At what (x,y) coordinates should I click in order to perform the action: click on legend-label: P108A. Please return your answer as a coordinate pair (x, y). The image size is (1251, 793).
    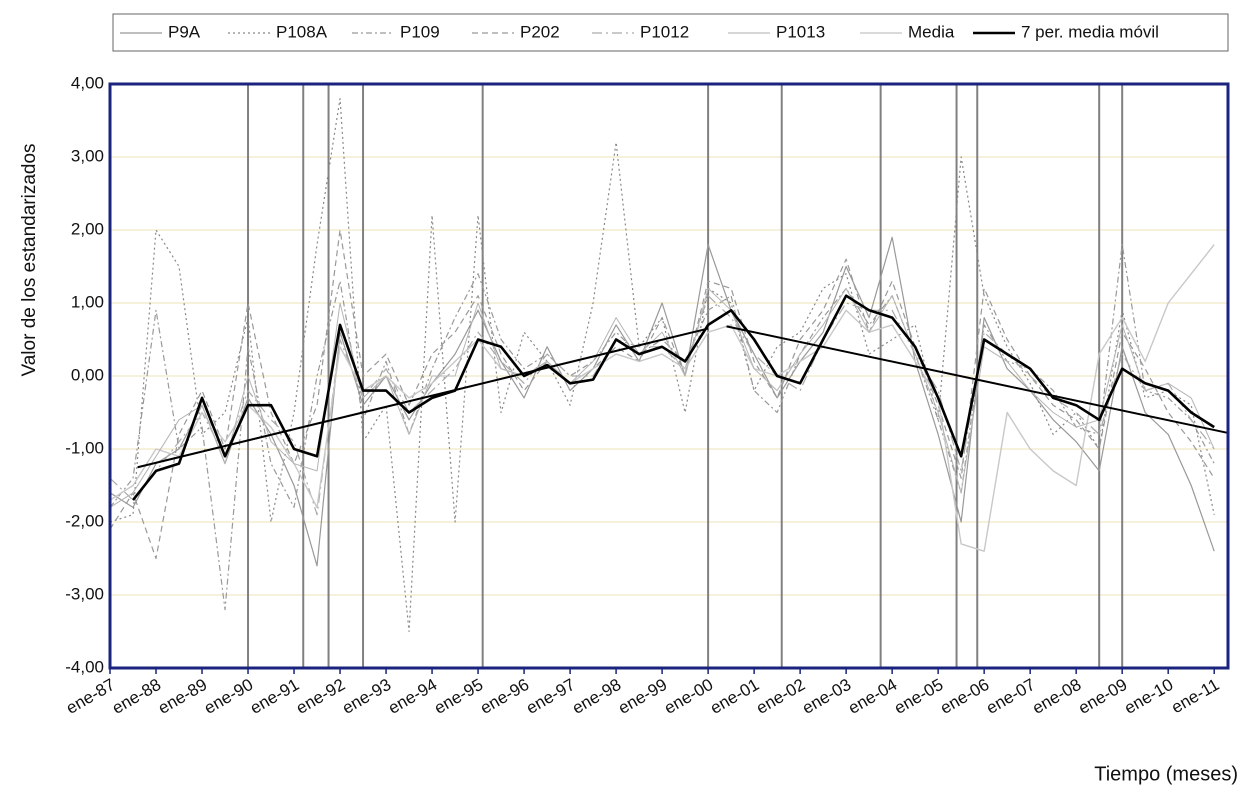
    Looking at the image, I should click on (302, 31).